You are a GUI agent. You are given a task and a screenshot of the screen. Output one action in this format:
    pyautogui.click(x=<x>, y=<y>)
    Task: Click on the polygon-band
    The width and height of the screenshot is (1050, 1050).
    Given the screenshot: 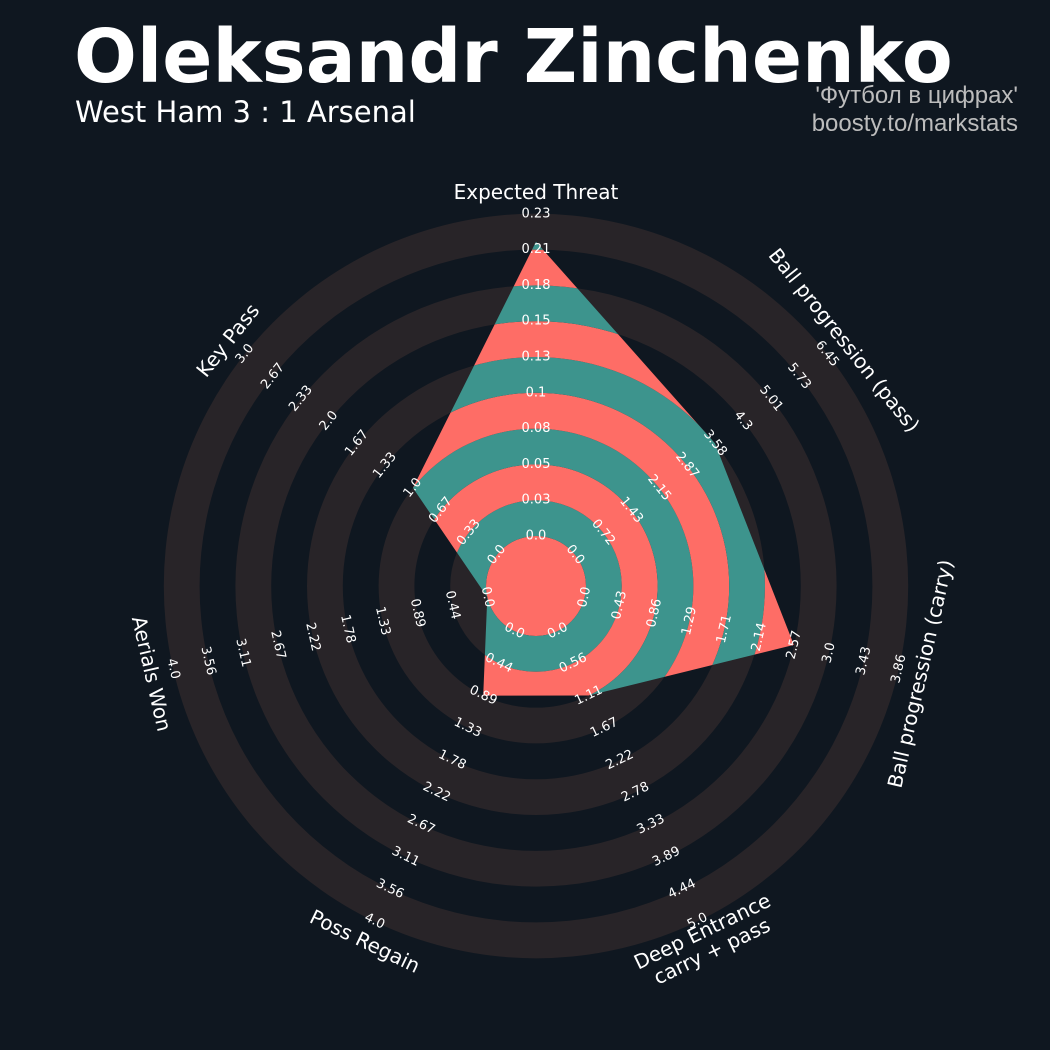 What is the action you would take?
    pyautogui.click(x=536, y=586)
    